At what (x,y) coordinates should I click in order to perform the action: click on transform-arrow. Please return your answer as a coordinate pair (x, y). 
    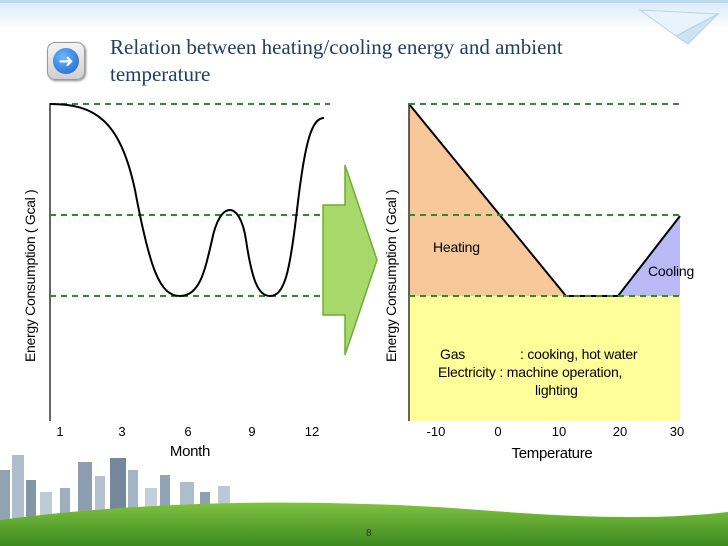
    Looking at the image, I should click on (350, 260).